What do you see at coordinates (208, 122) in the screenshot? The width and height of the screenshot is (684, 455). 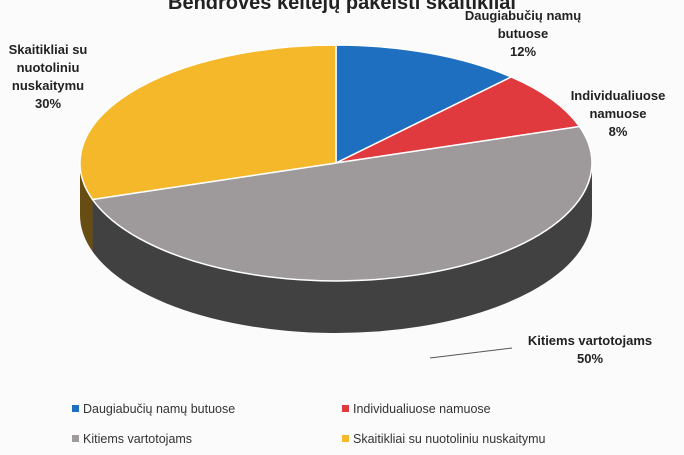 I see `pie-slice-skaitikliai-su-nuotoliniu-nuskaitymu` at bounding box center [208, 122].